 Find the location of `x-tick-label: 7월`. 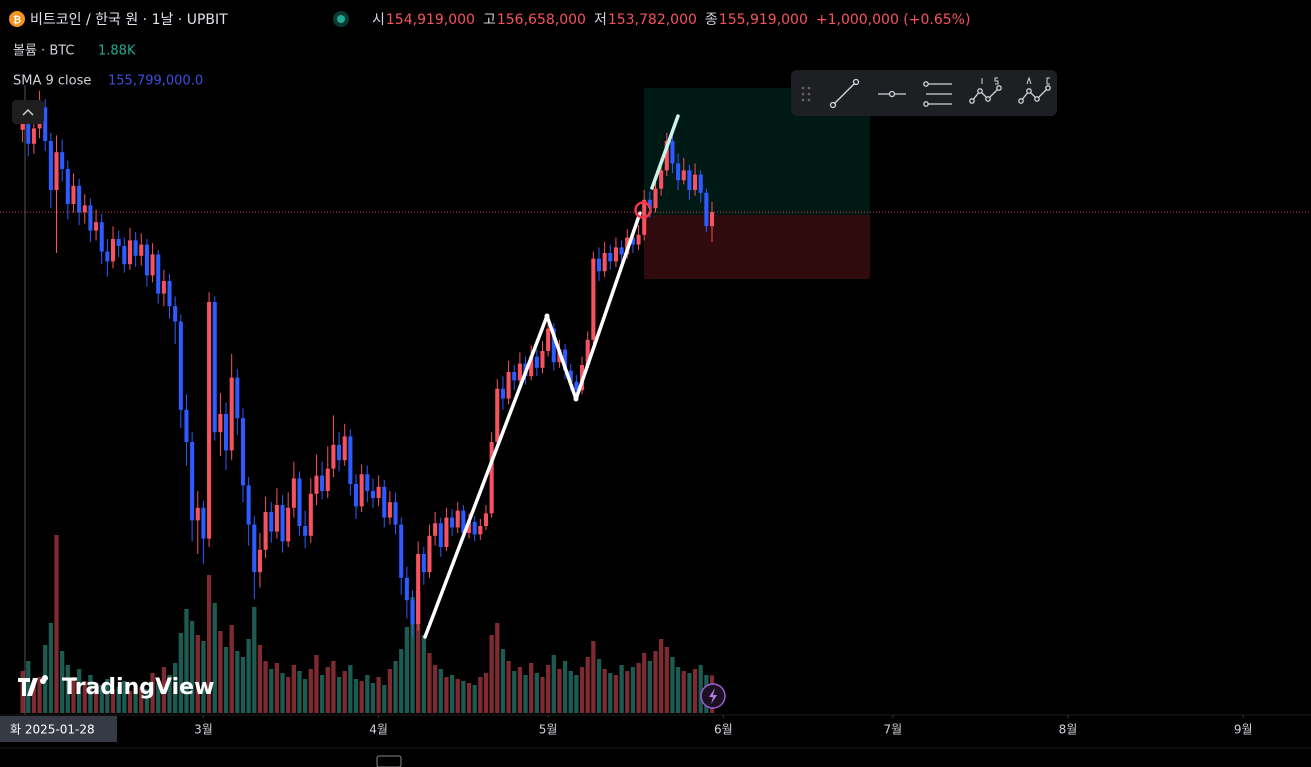

x-tick-label: 7월 is located at coordinates (892, 730).